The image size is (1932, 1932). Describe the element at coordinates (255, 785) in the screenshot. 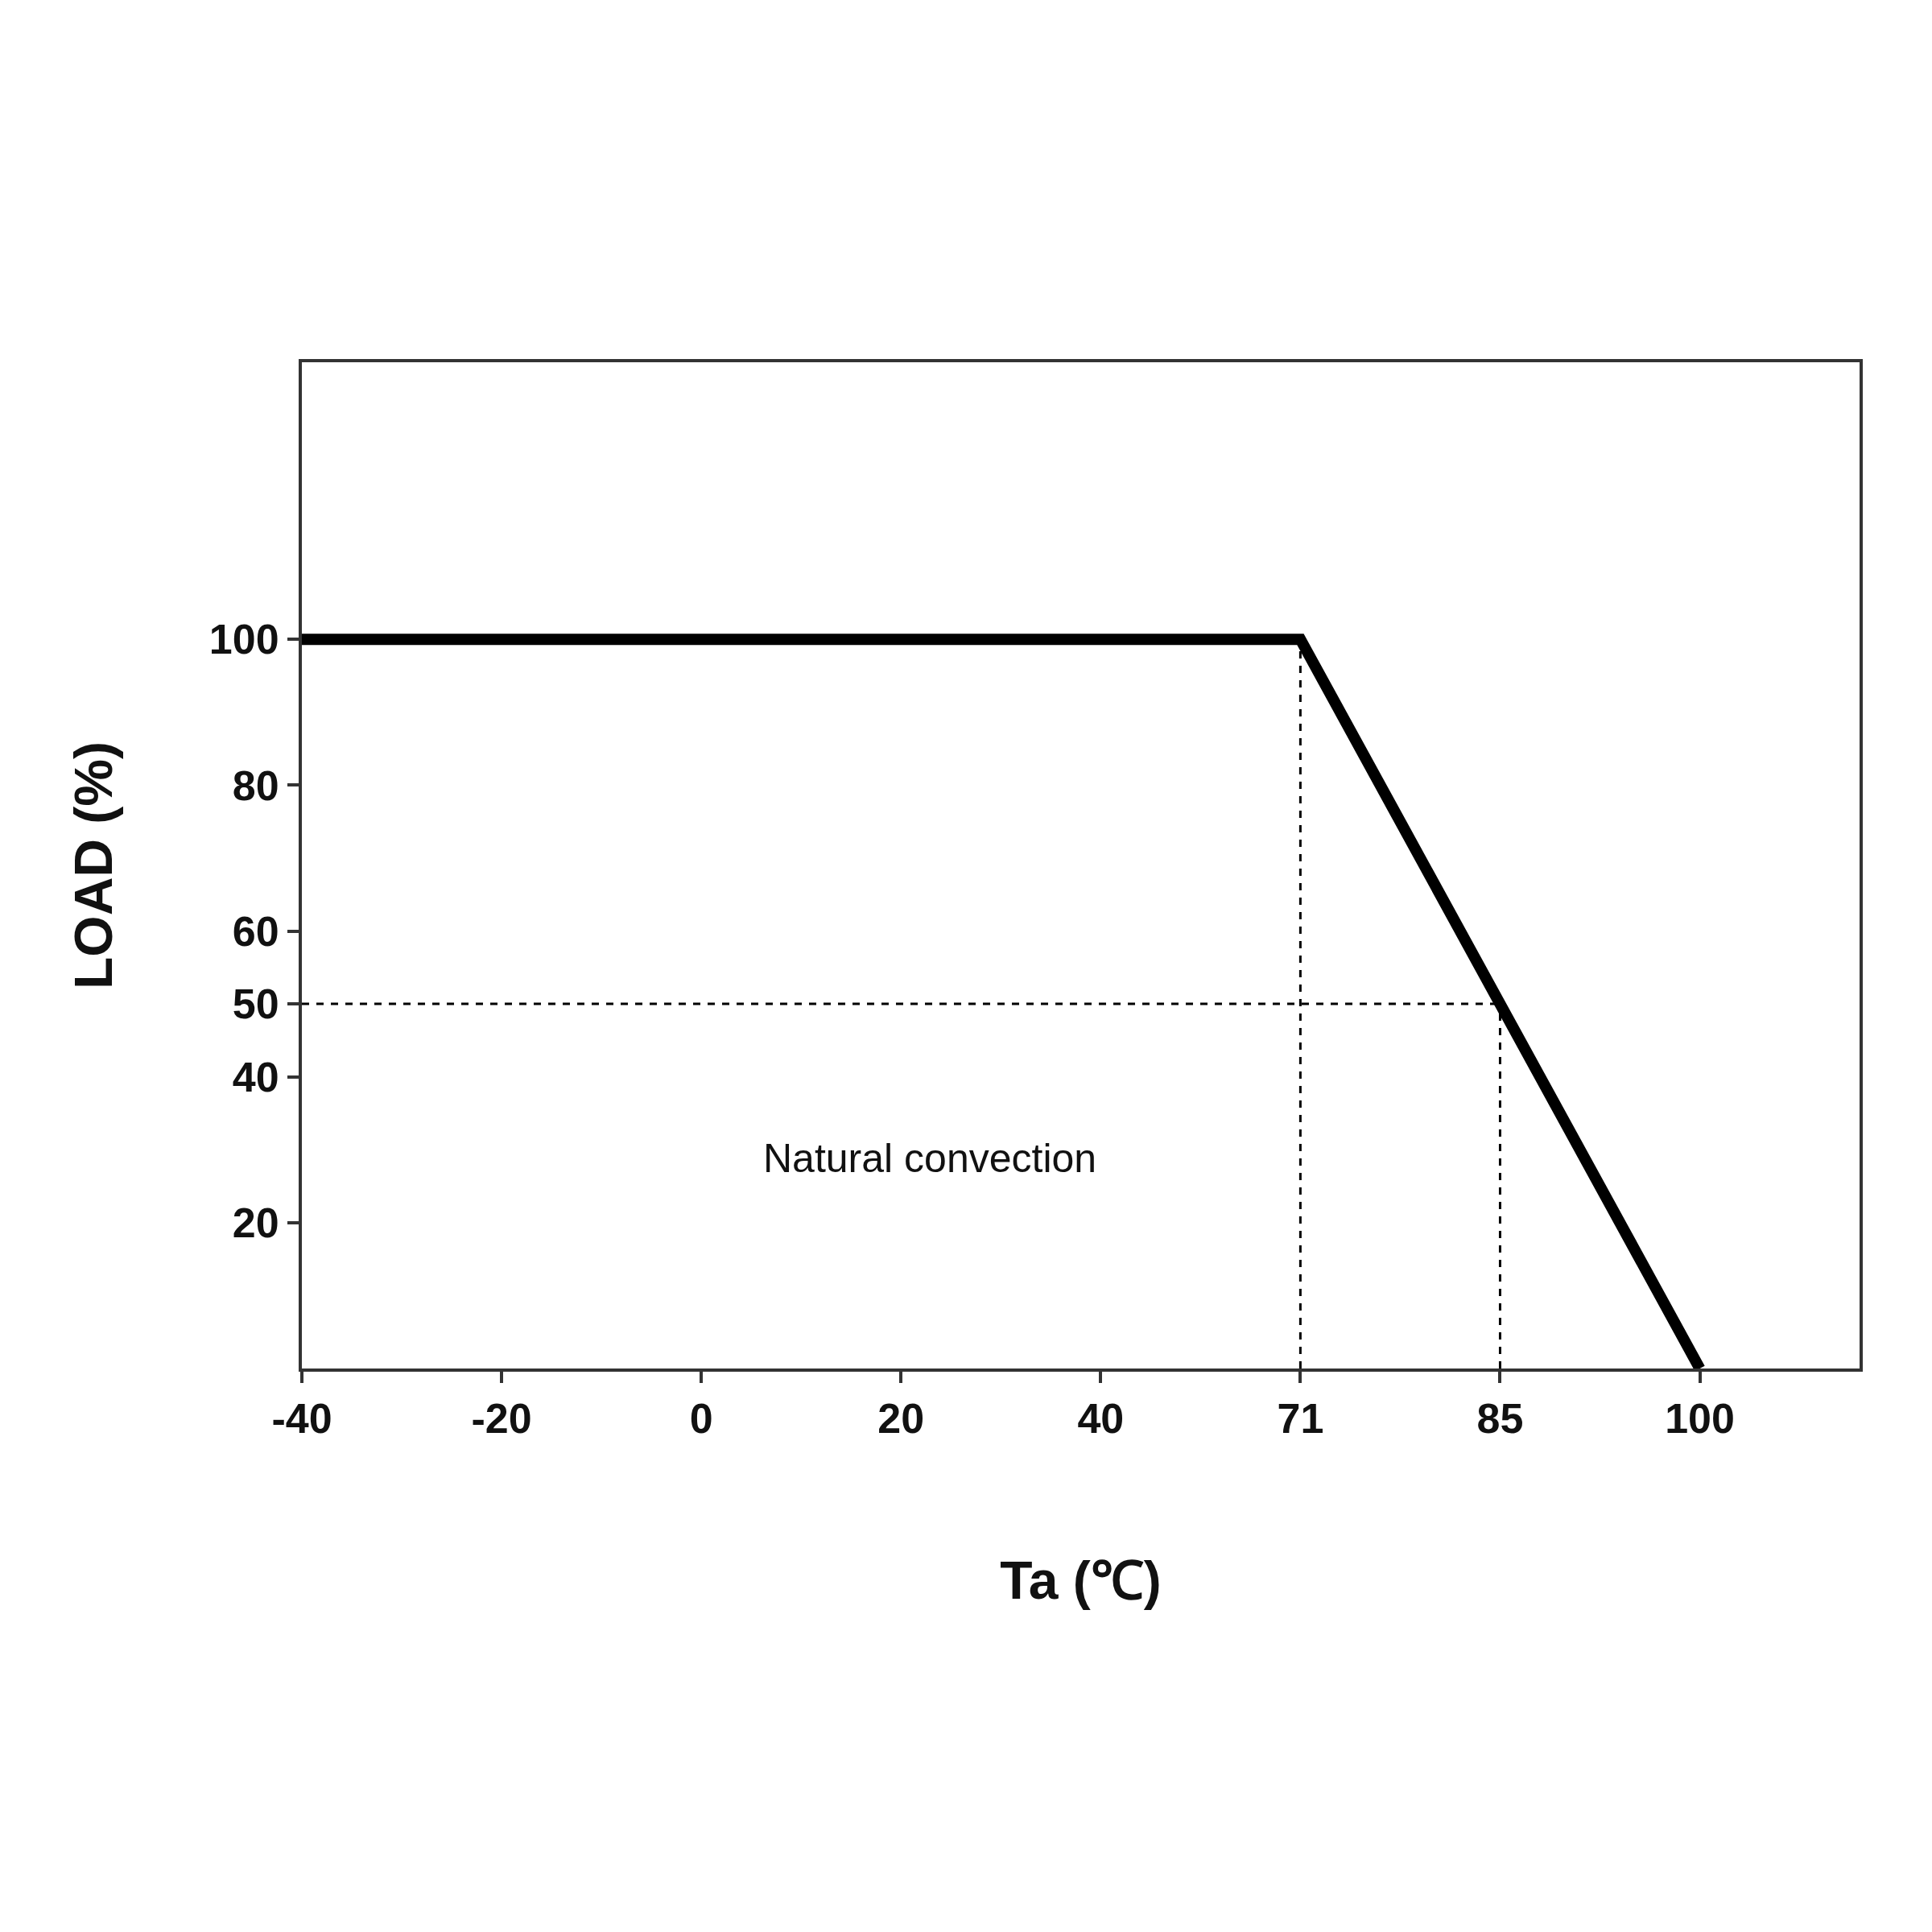

I see `y-tick-label: 80` at that location.